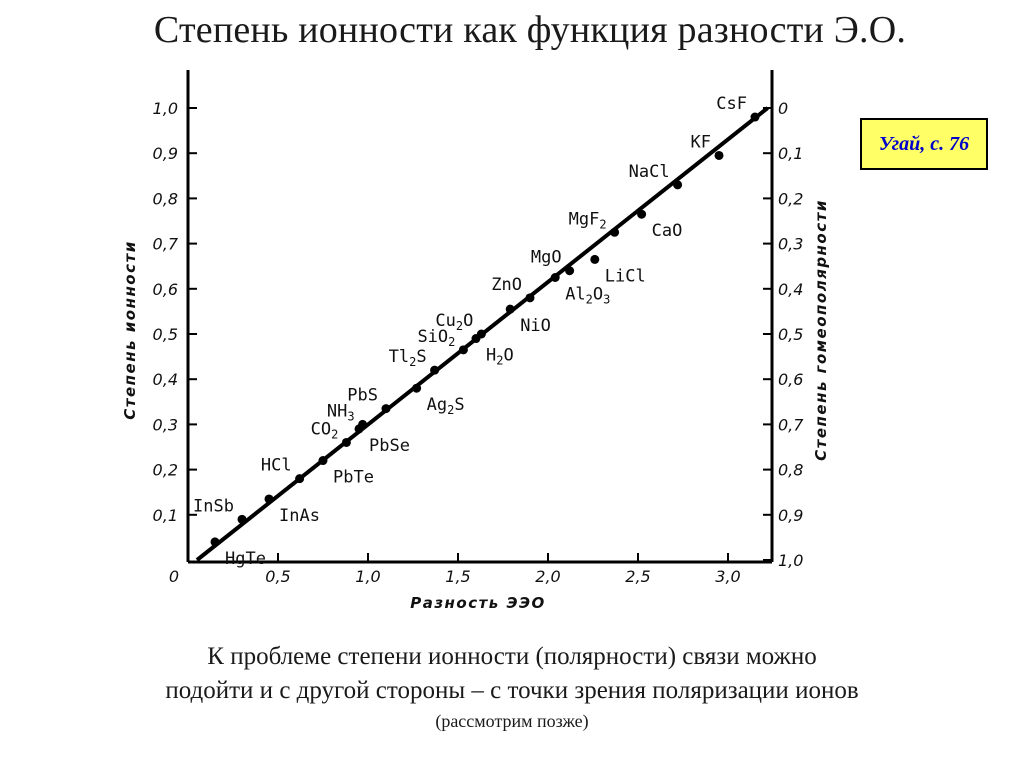 The width and height of the screenshot is (1024, 767). What do you see at coordinates (625, 276) in the screenshot?
I see `point-label: LiCl` at bounding box center [625, 276].